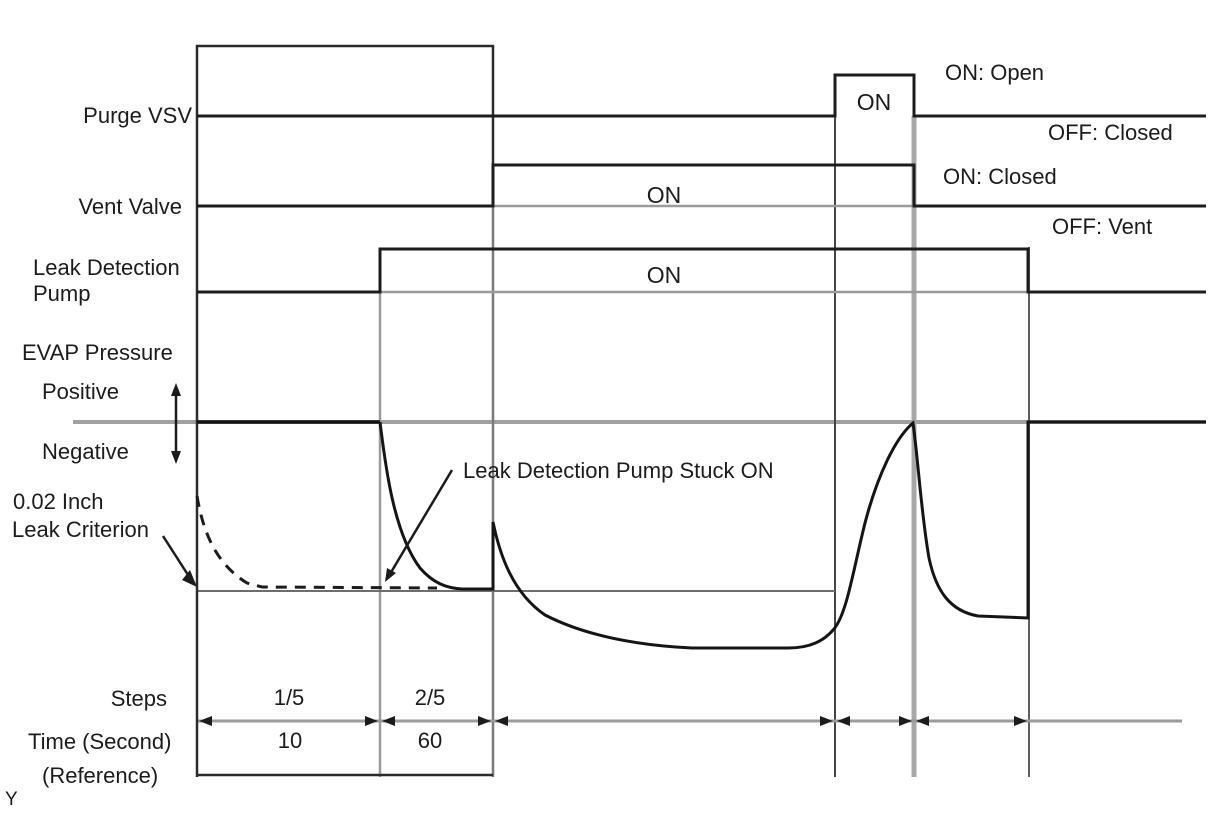 The height and width of the screenshot is (814, 1208). Describe the element at coordinates (1110, 132) in the screenshot. I see `legend-purge-off: OFF: Closed` at that location.